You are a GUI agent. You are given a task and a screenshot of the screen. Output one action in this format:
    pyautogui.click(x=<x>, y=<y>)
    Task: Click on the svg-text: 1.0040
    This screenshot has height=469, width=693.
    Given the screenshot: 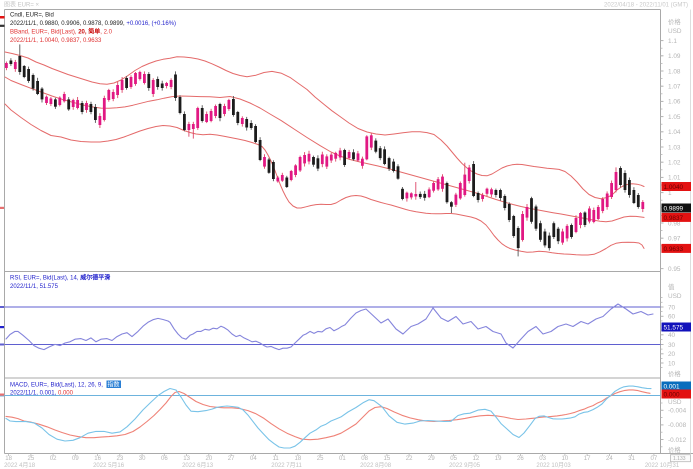 What is the action you would take?
    pyautogui.click(x=674, y=187)
    